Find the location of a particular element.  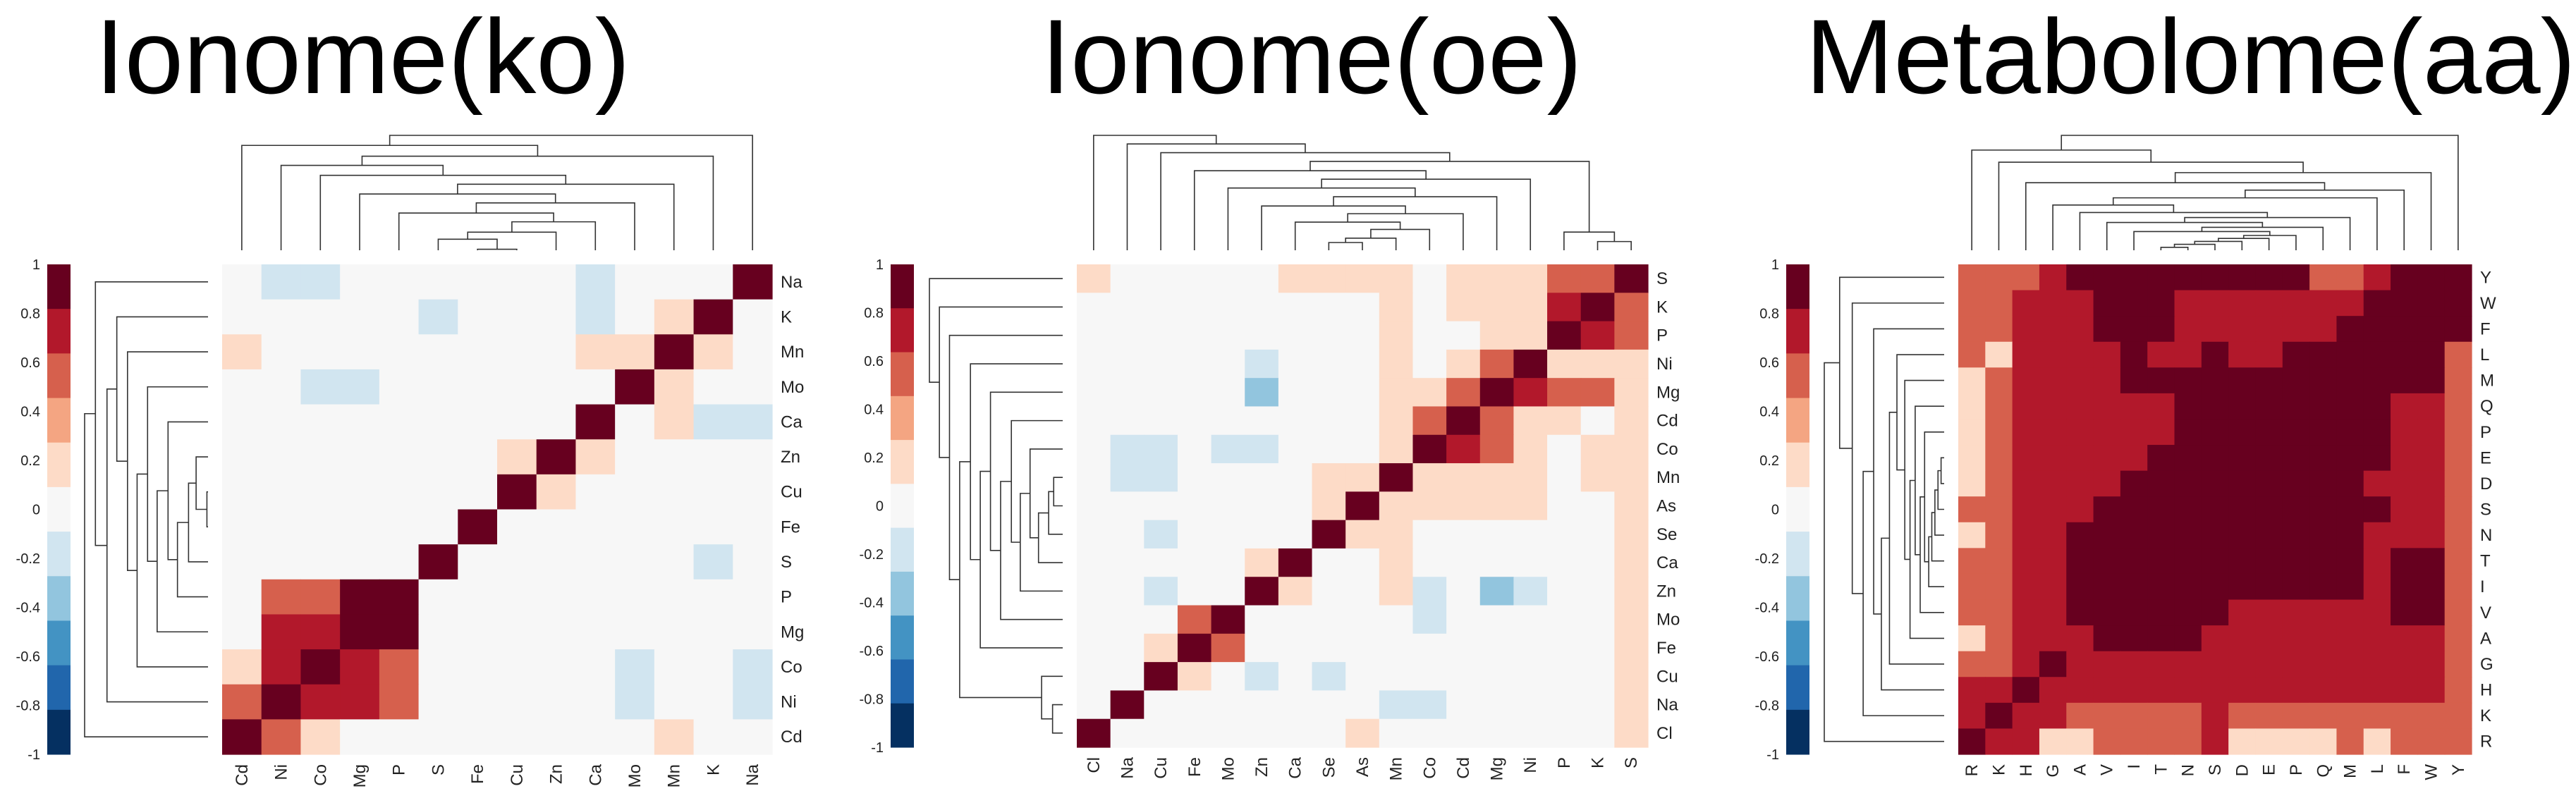

colorbar-tick-label: 0.6 is located at coordinates (874, 361).